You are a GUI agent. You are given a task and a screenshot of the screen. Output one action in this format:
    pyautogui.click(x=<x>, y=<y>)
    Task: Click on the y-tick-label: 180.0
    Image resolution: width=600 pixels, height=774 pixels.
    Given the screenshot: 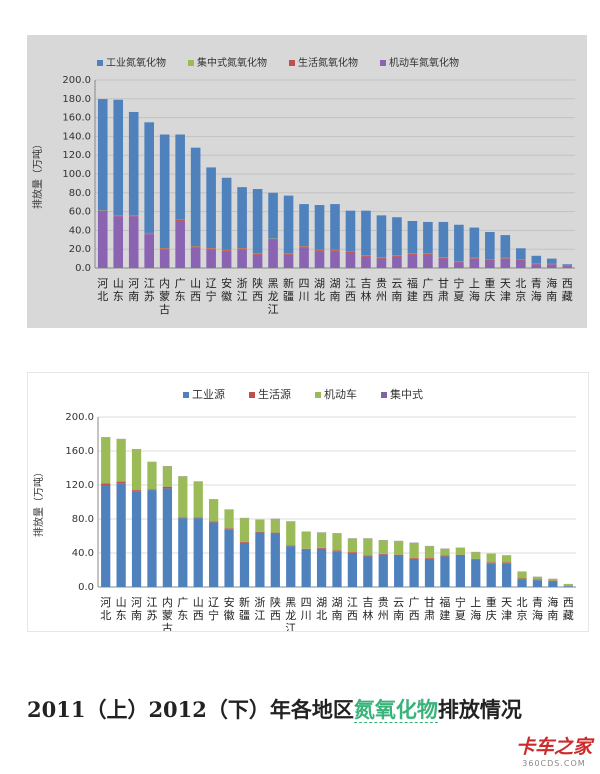 What is the action you would take?
    pyautogui.click(x=76, y=99)
    